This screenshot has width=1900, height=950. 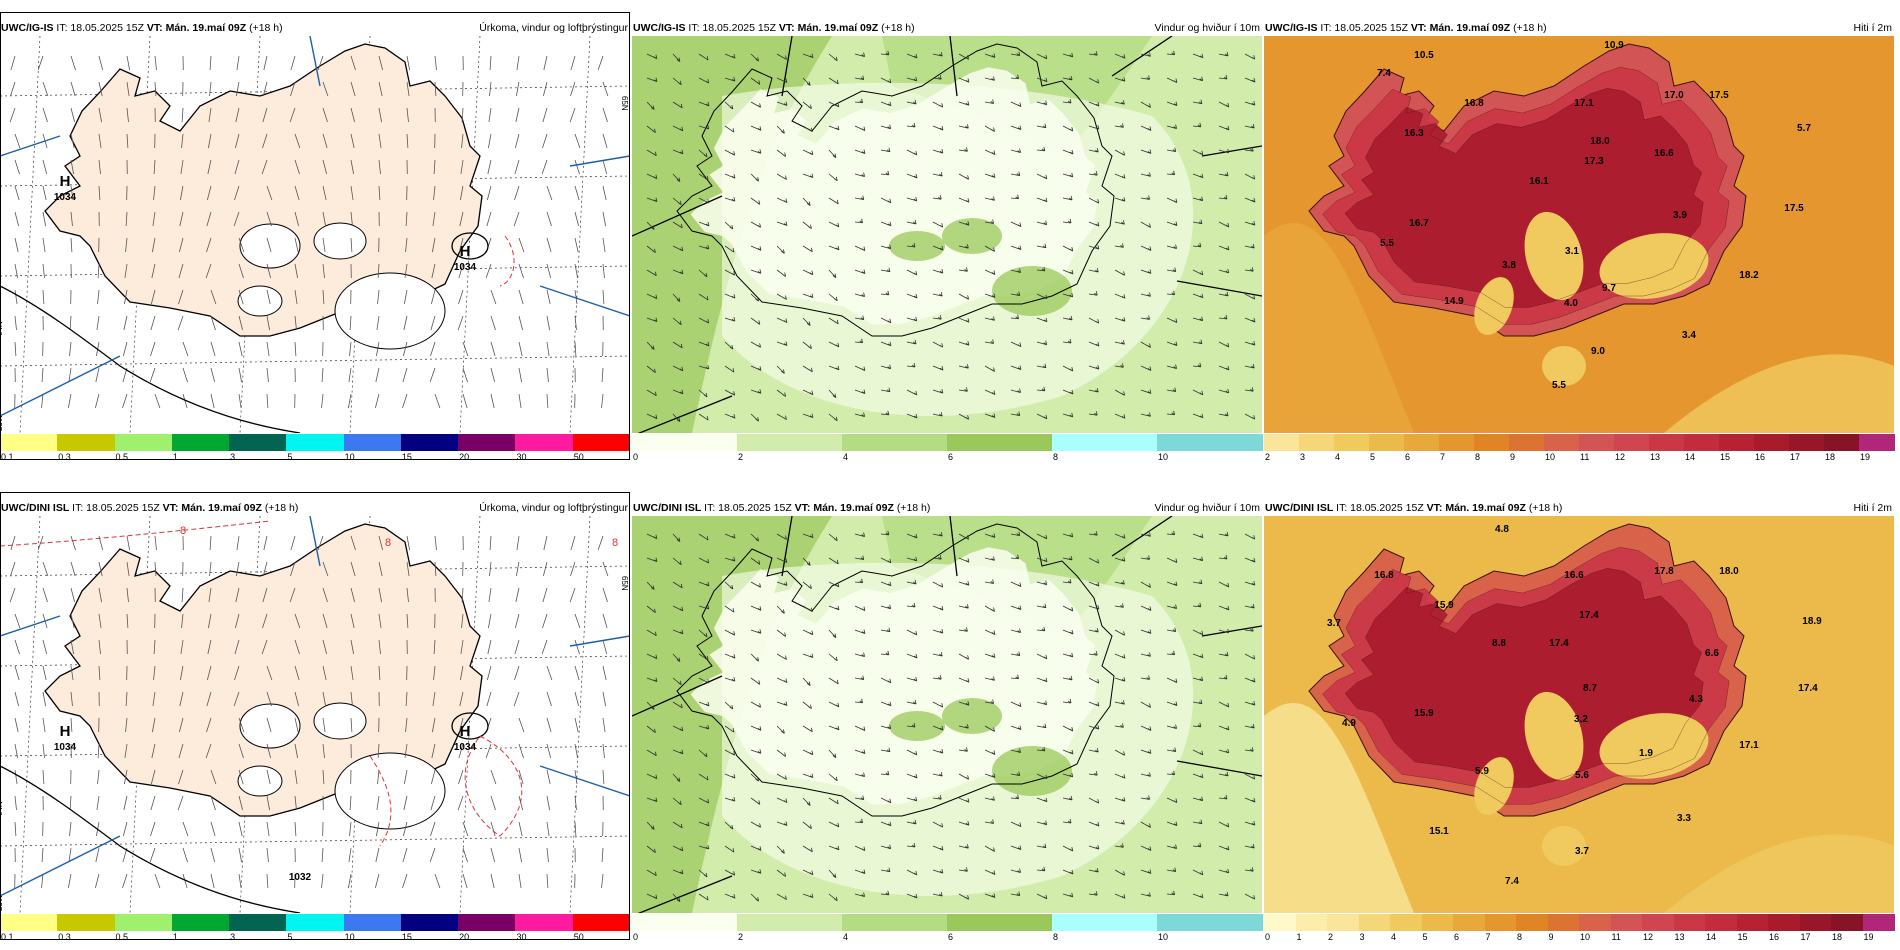 I want to click on colorbar-tick-label: 9, so click(x=1513, y=457).